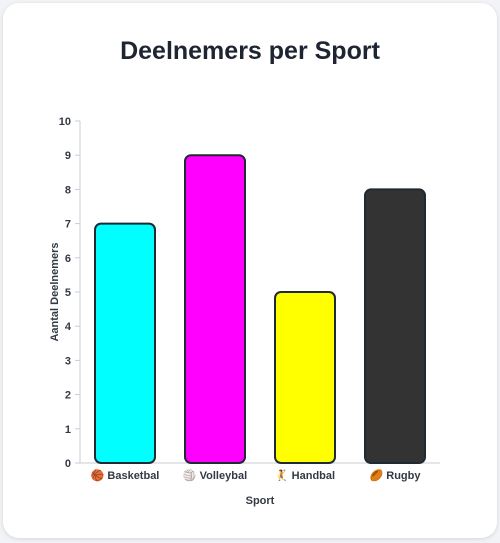  What do you see at coordinates (191, 475) in the screenshot?
I see `sport-icon: 🏐` at bounding box center [191, 475].